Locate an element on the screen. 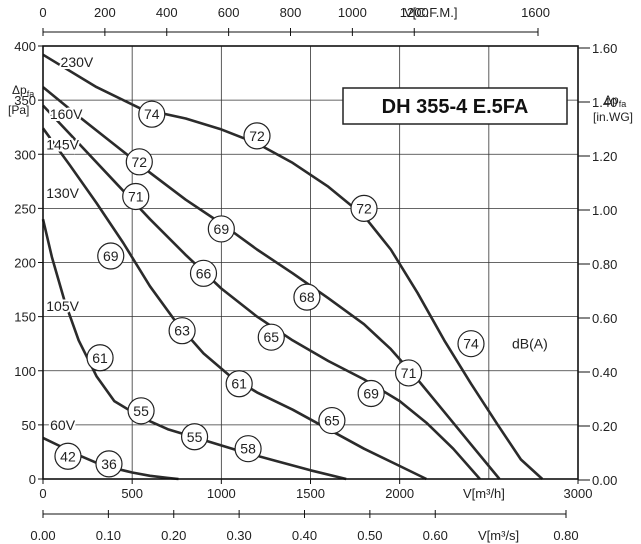 This screenshot has height=544, width=641. y-left-tick-label: 50 is located at coordinates (29, 425).